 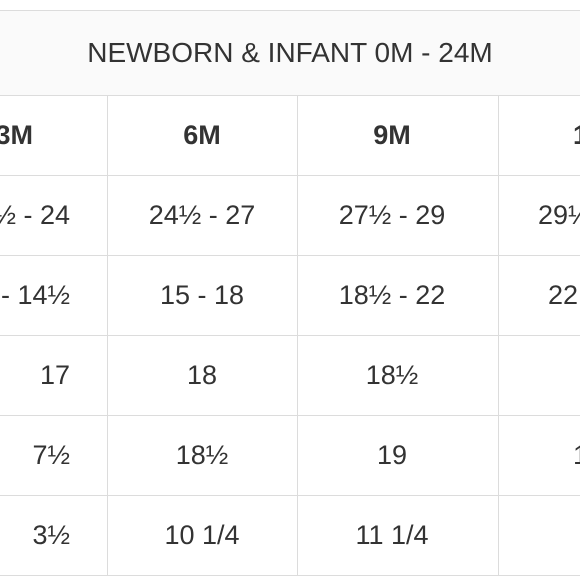 I want to click on table-cell: 22, so click(x=563, y=295).